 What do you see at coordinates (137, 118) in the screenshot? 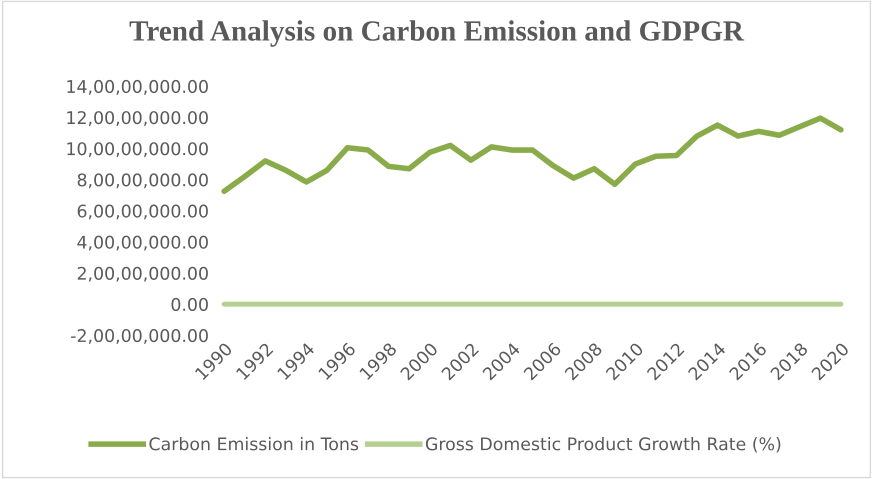
I see `y-tick-label: 12,00,00,000.00` at bounding box center [137, 118].